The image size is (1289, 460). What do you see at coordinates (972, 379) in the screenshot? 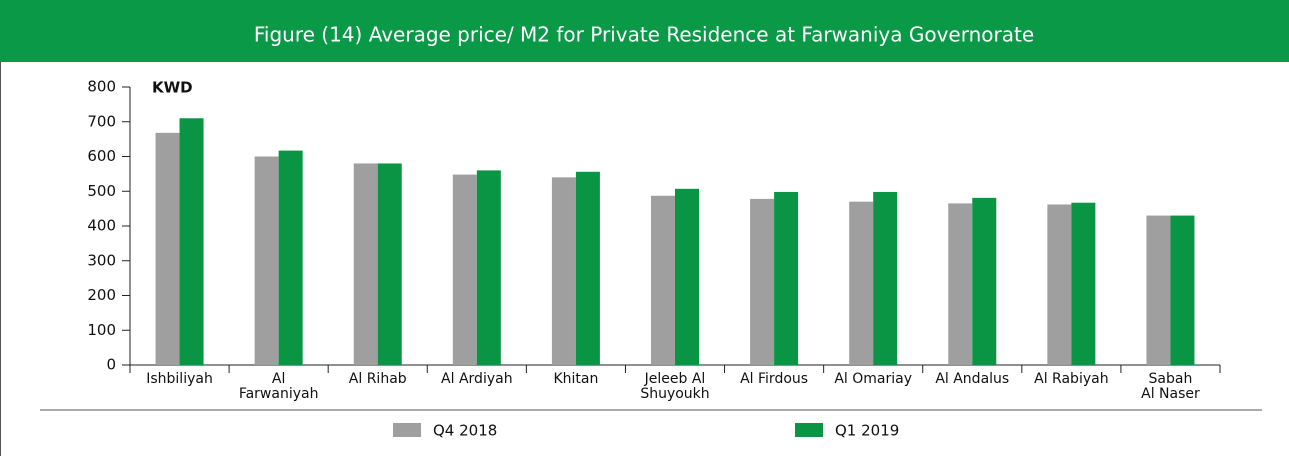
I see `x-tick-label: Al Andalus` at bounding box center [972, 379].